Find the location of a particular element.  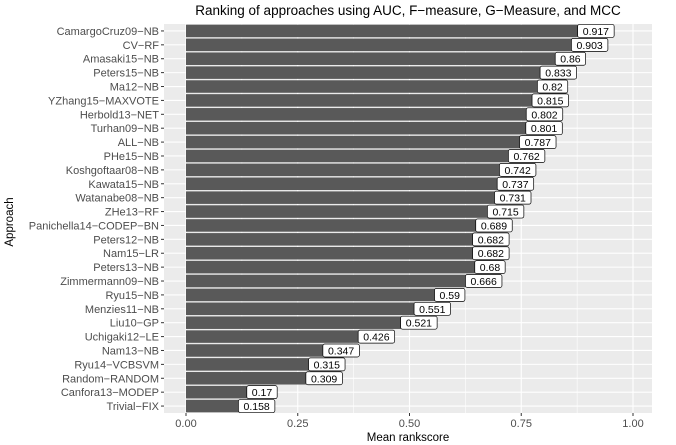

y-tick-label: Random−RANDOM is located at coordinates (110, 379).